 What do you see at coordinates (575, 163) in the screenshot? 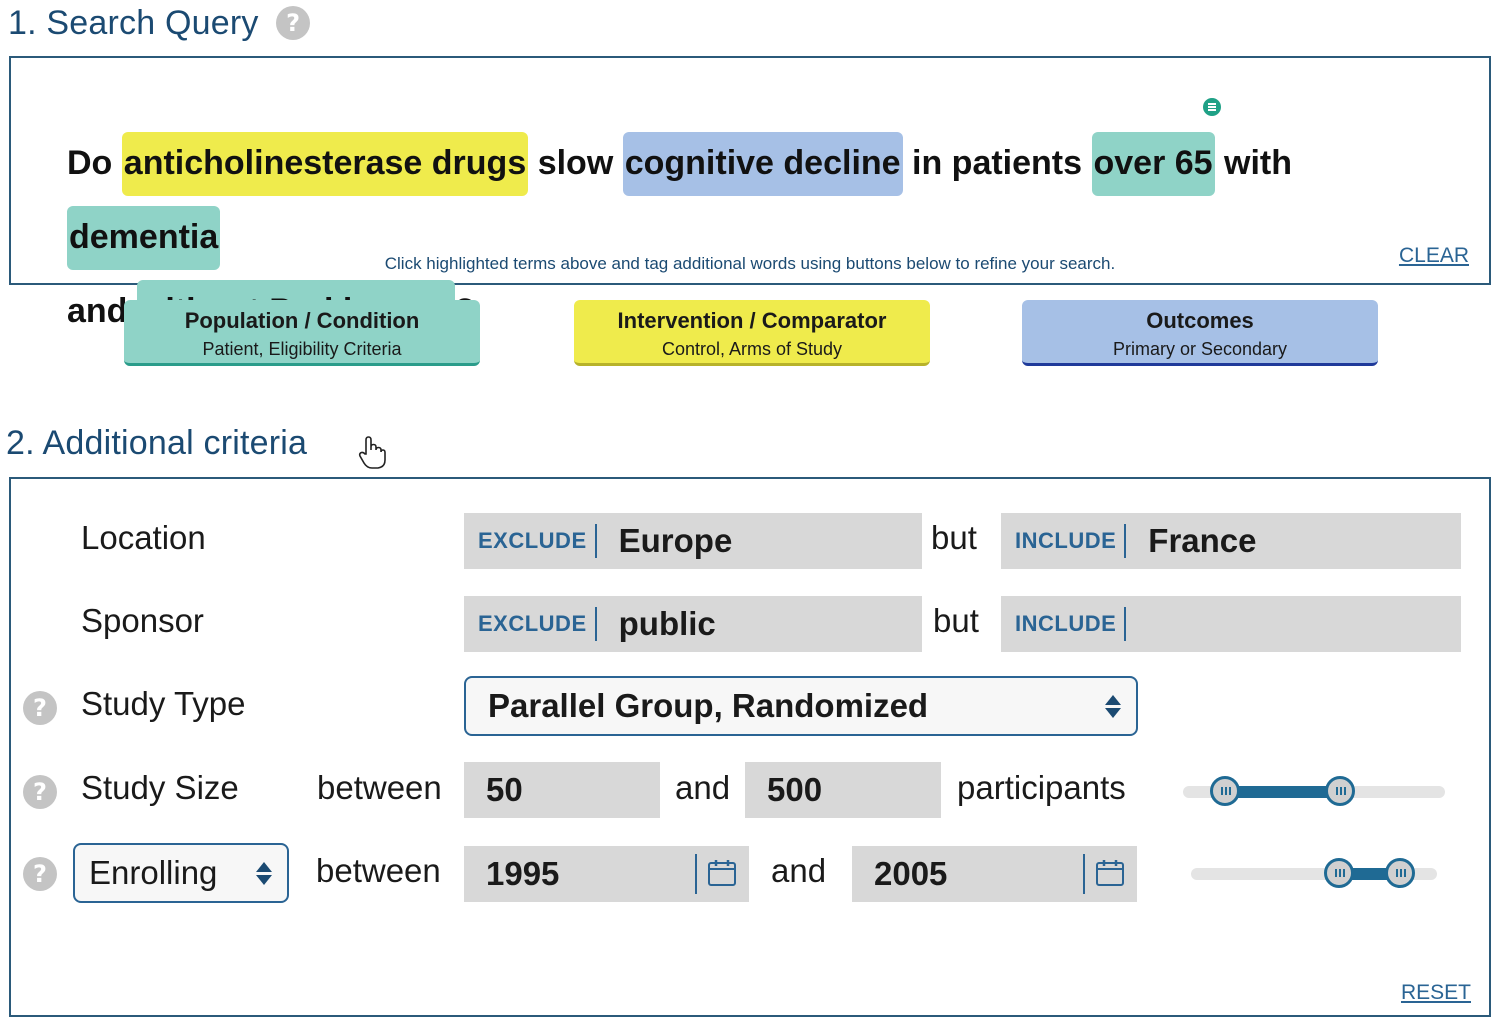
I see `query-word: slow` at bounding box center [575, 163].